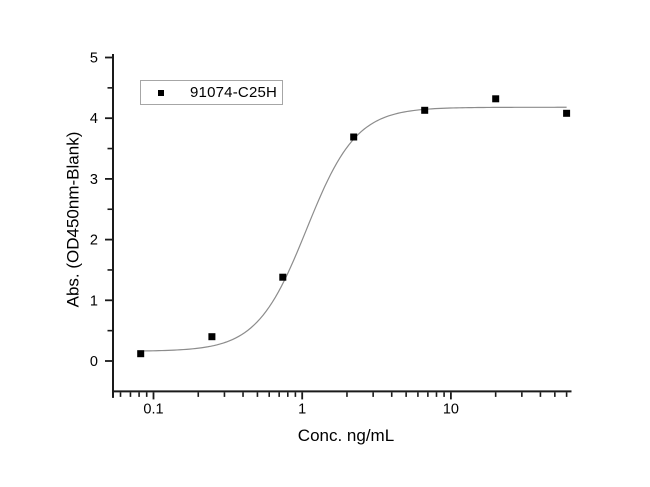 This screenshot has width=650, height=487. I want to click on x-tick-label: 10, so click(451, 409).